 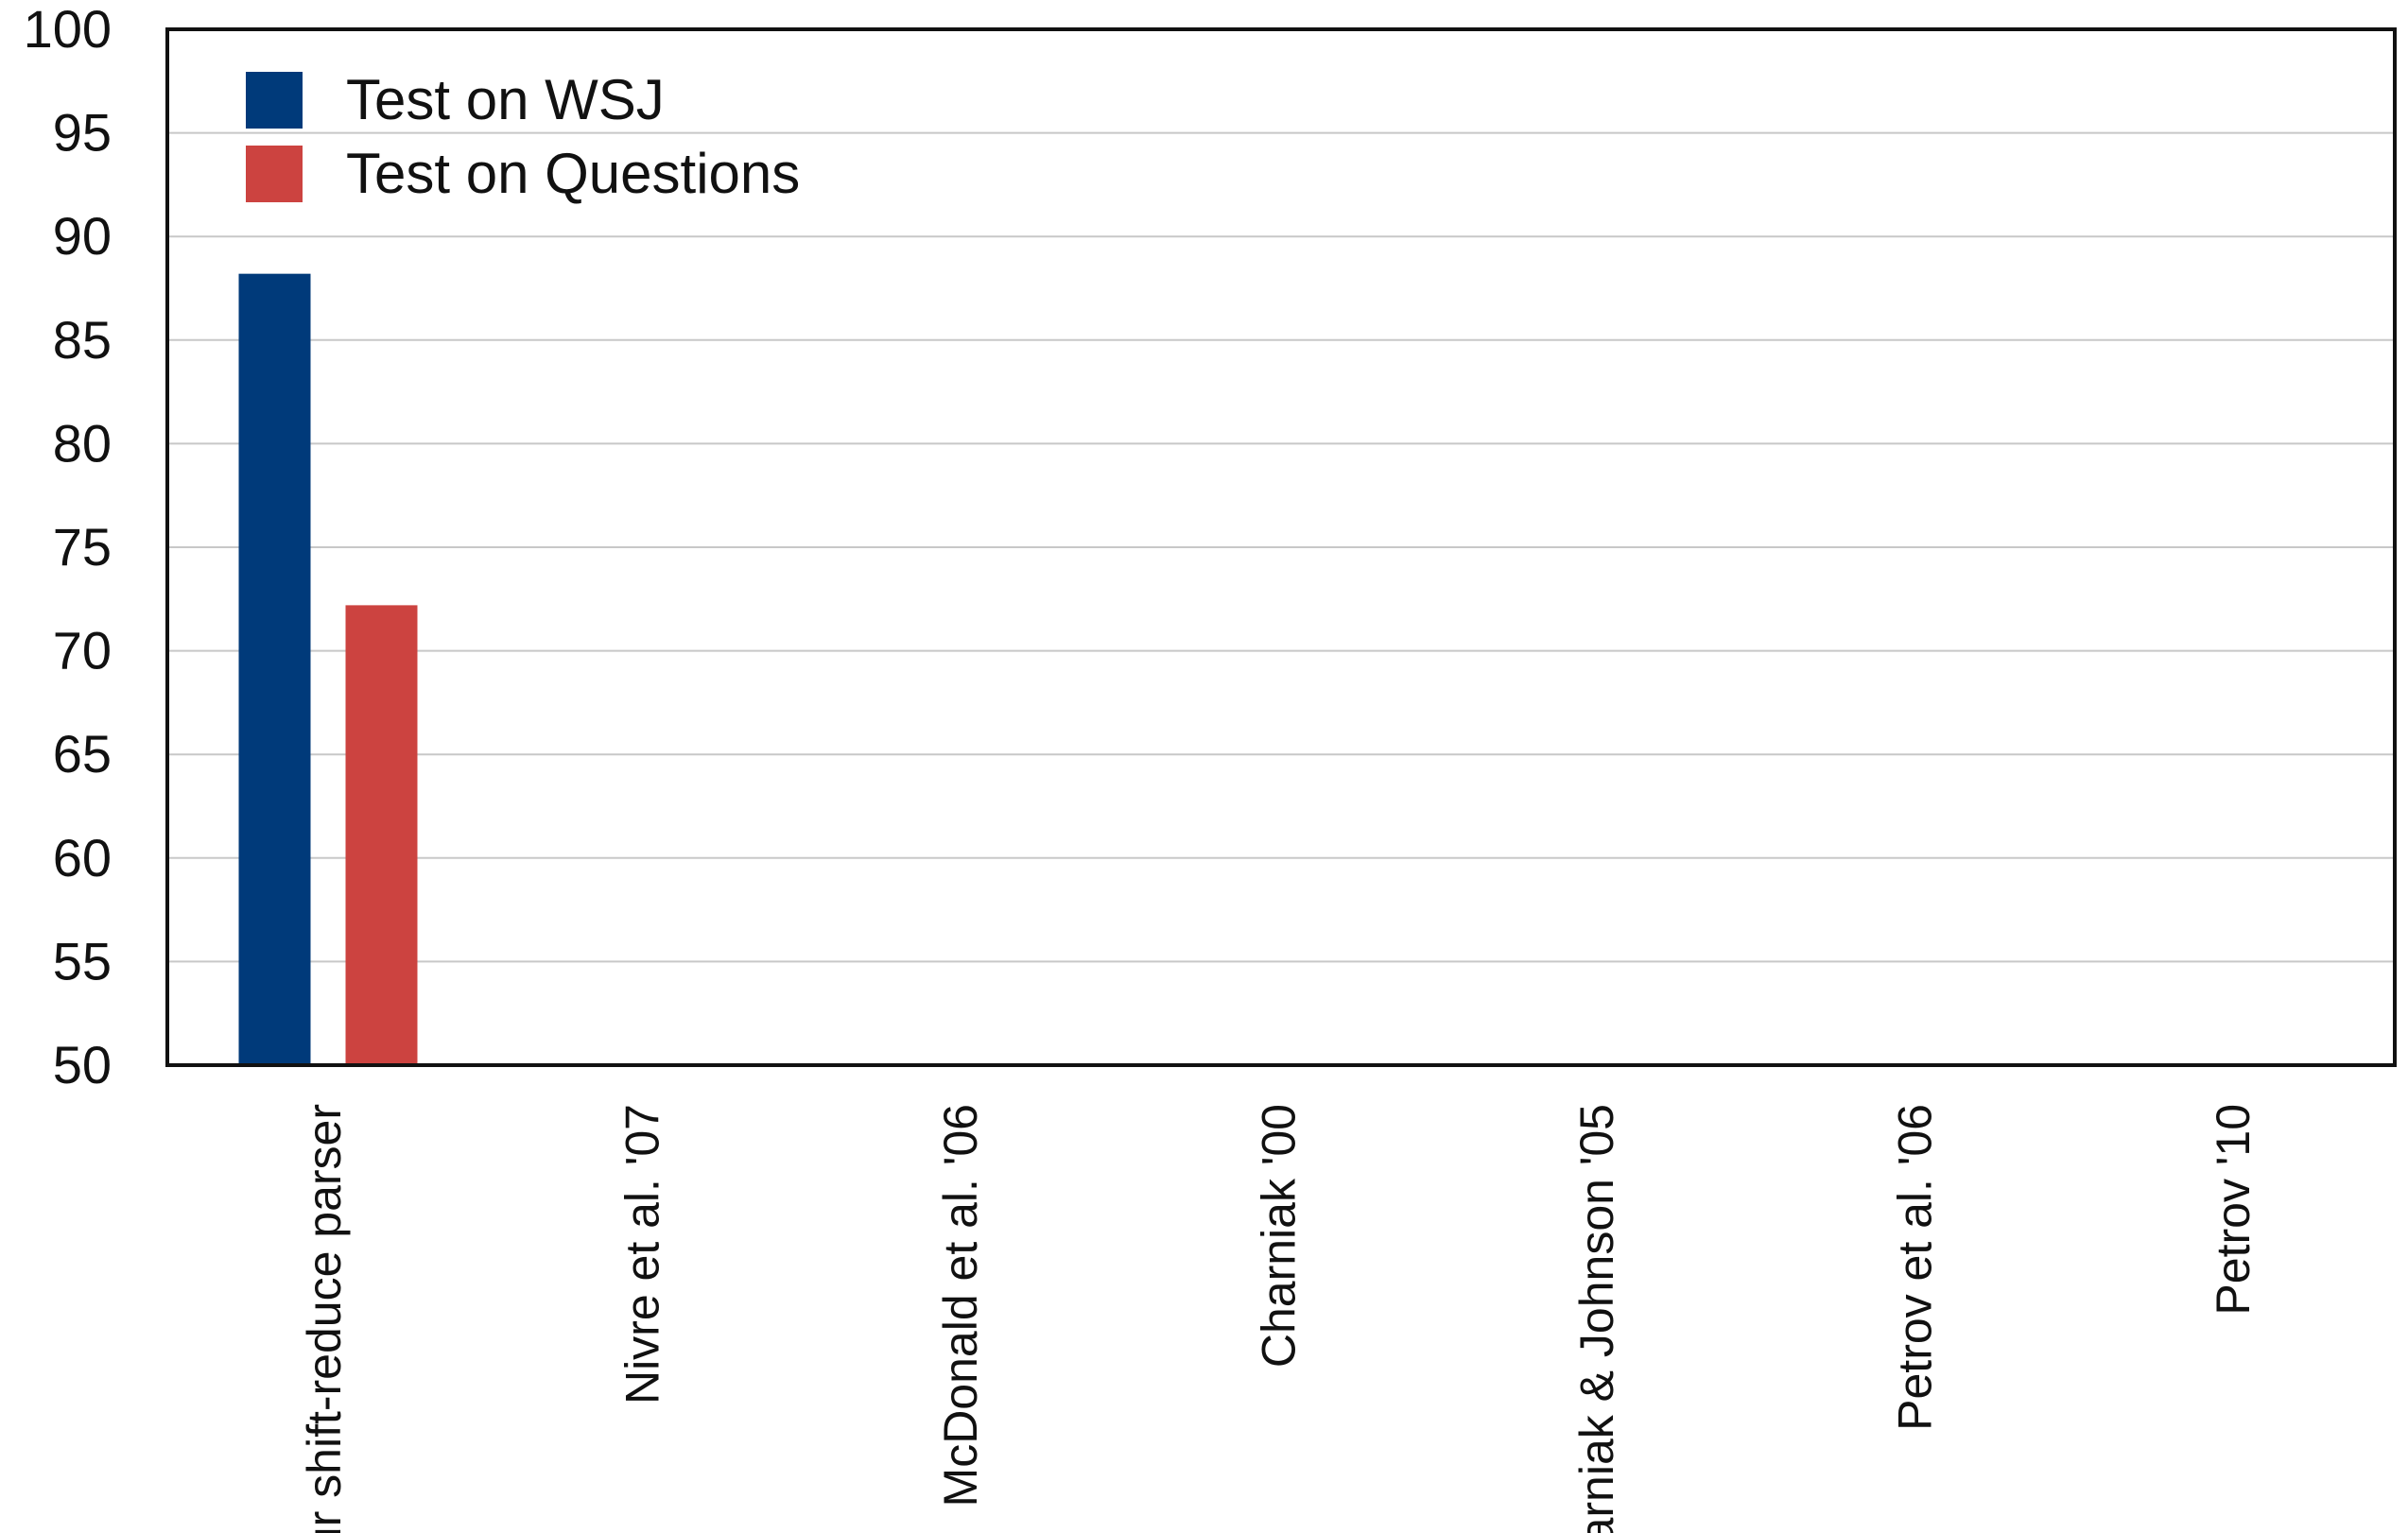 What do you see at coordinates (82, 133) in the screenshot?
I see `y-tick-label: 95` at bounding box center [82, 133].